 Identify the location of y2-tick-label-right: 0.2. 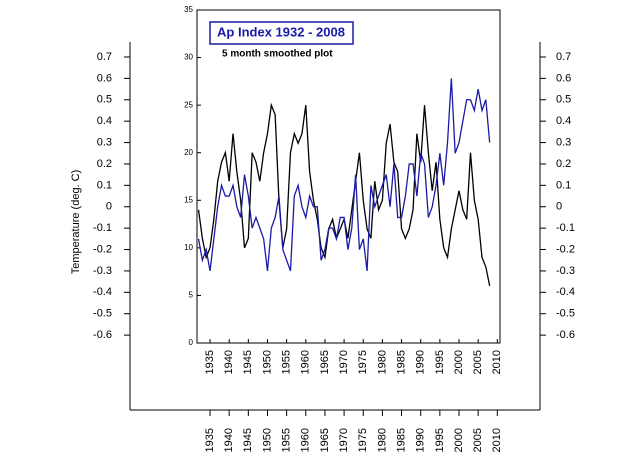
(563, 164).